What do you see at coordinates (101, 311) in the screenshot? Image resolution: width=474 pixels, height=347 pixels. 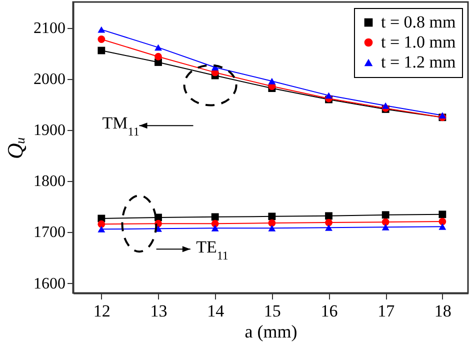 I see `x-tick-label: 12` at bounding box center [101, 311].